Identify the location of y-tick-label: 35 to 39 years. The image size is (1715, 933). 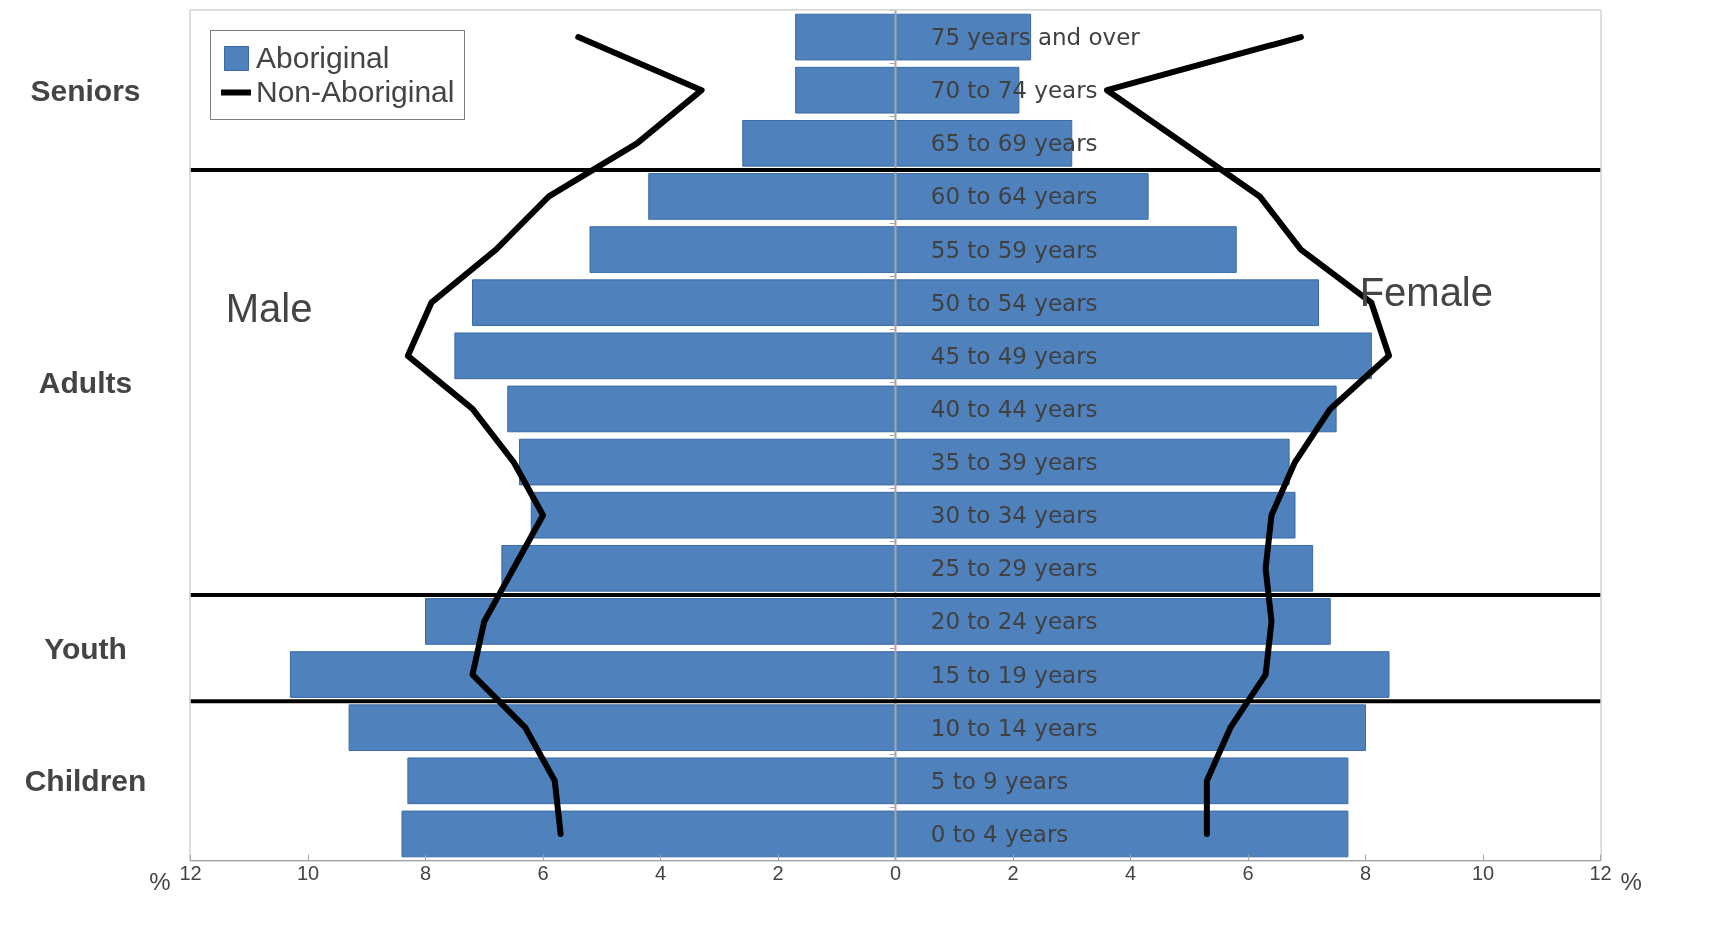
(1014, 462).